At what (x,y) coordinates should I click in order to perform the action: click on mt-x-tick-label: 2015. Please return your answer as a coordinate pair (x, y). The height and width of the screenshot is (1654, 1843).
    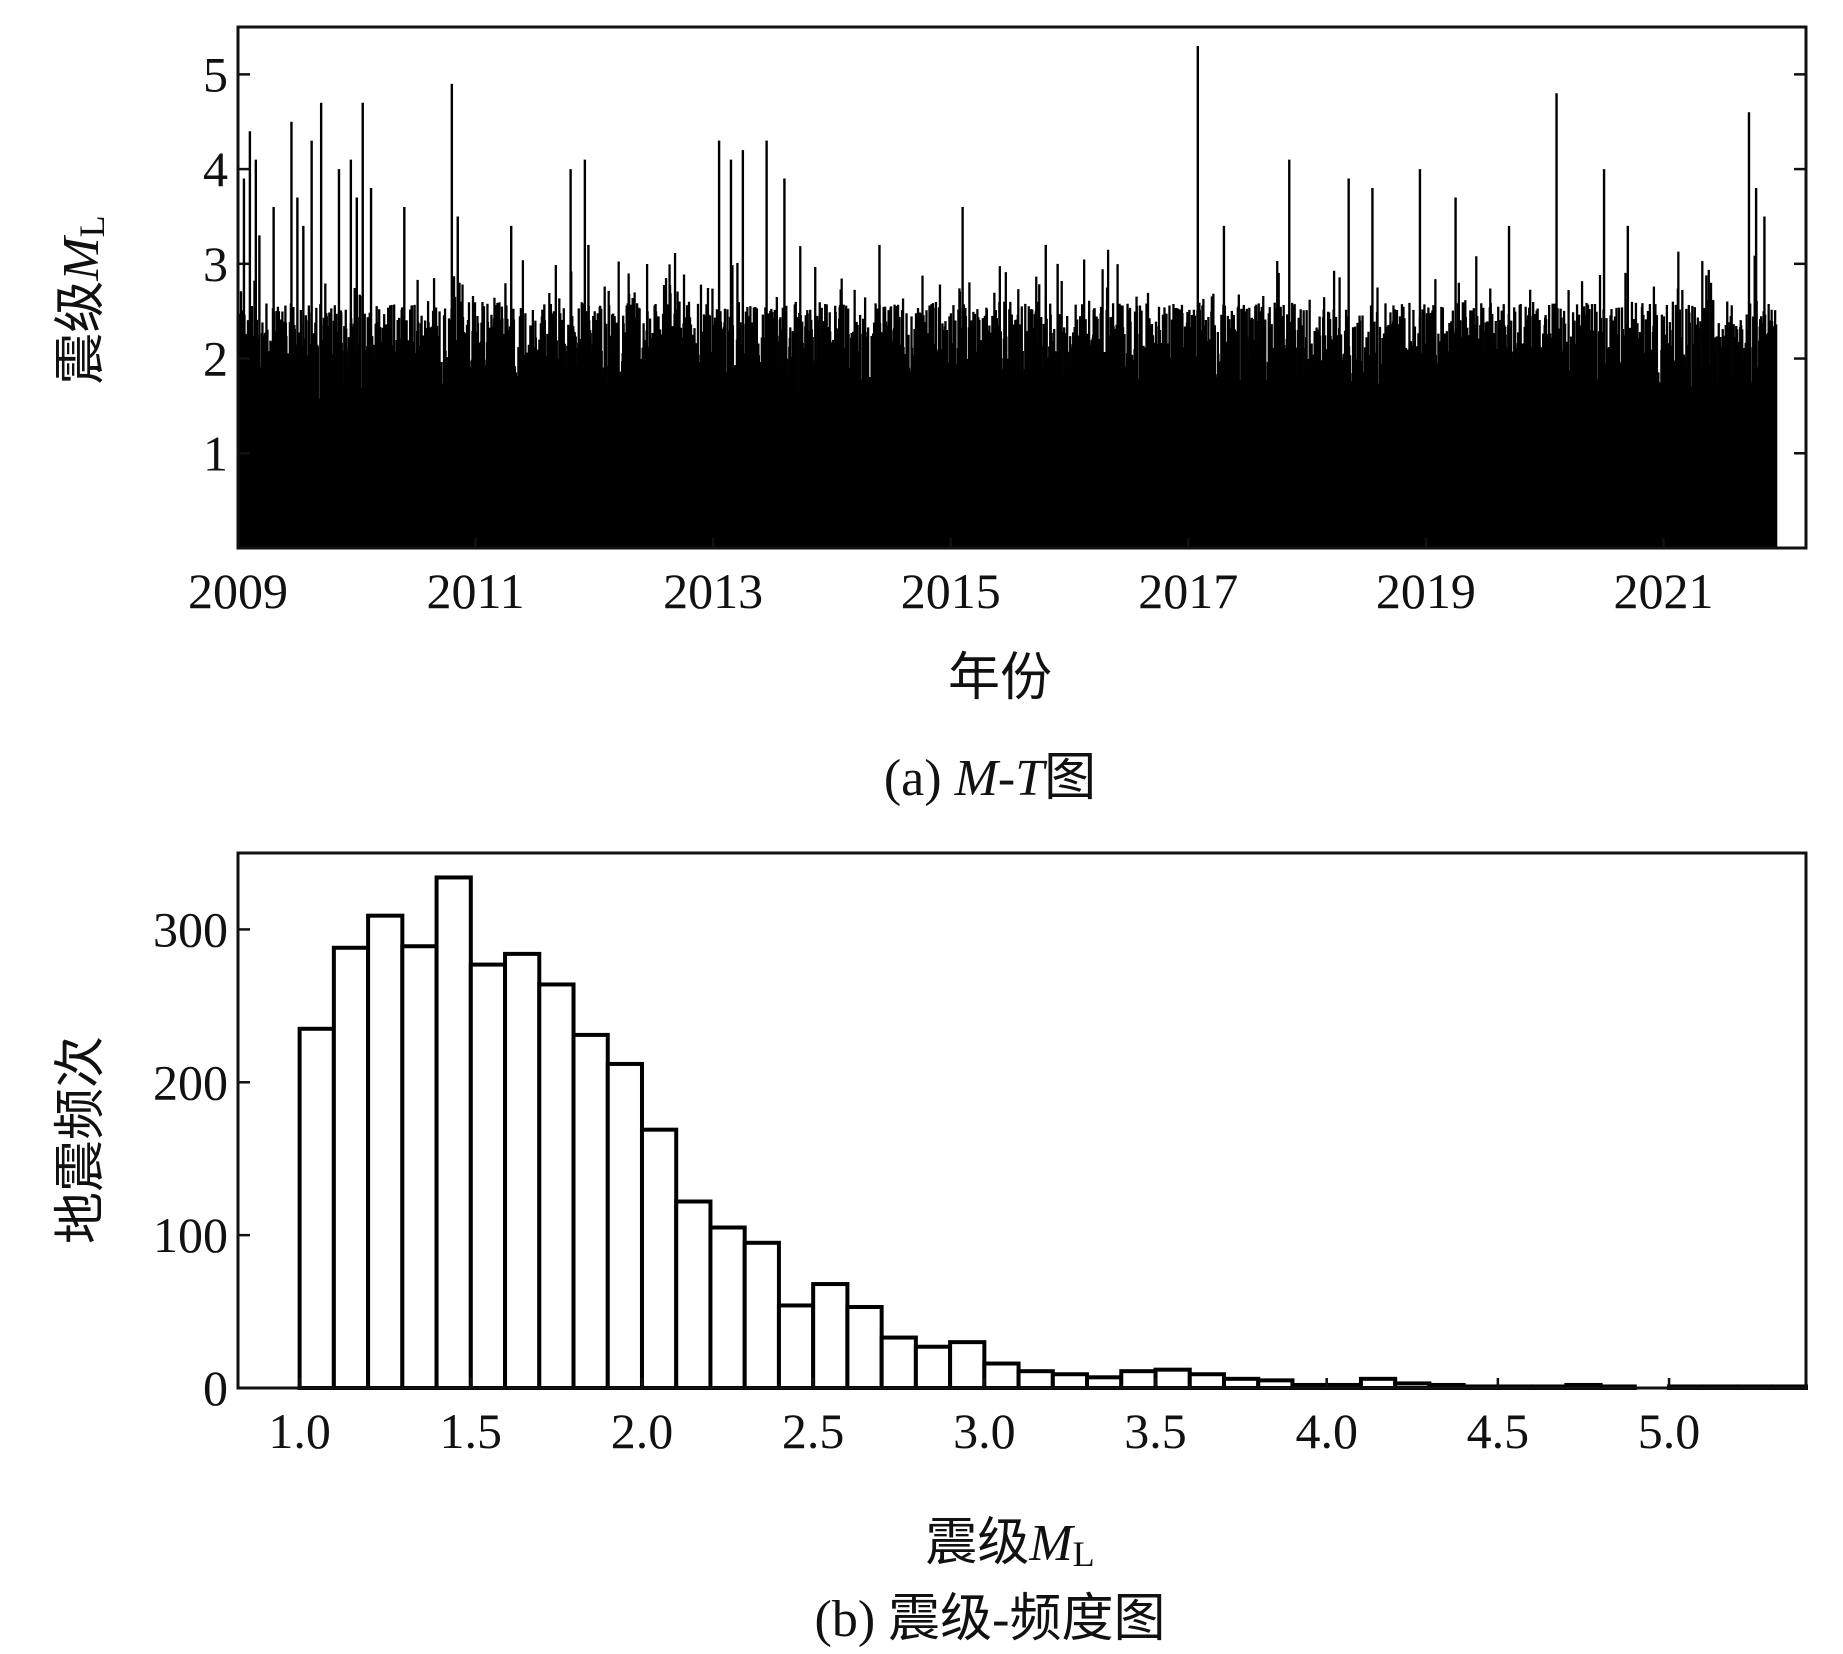
    Looking at the image, I should click on (951, 591).